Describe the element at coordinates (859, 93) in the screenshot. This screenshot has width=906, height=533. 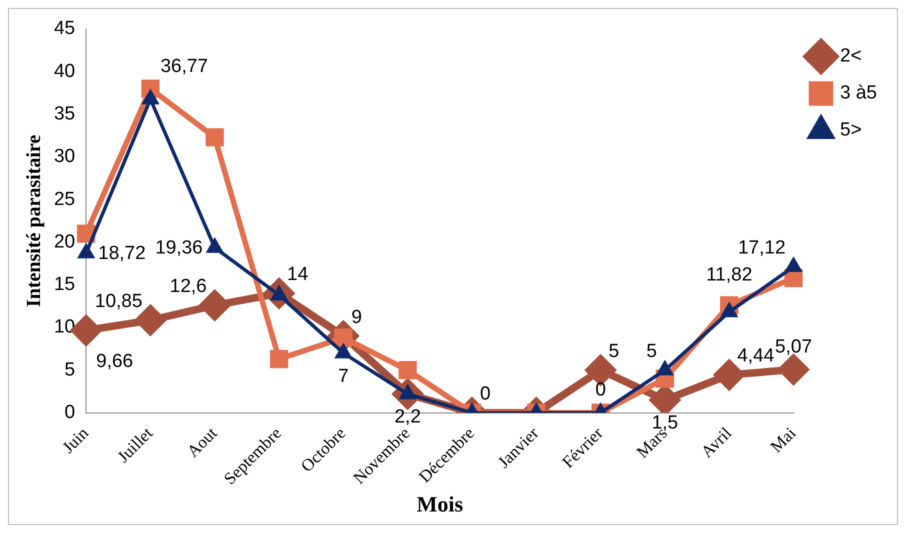
I see `legend-label: 3 à5` at that location.